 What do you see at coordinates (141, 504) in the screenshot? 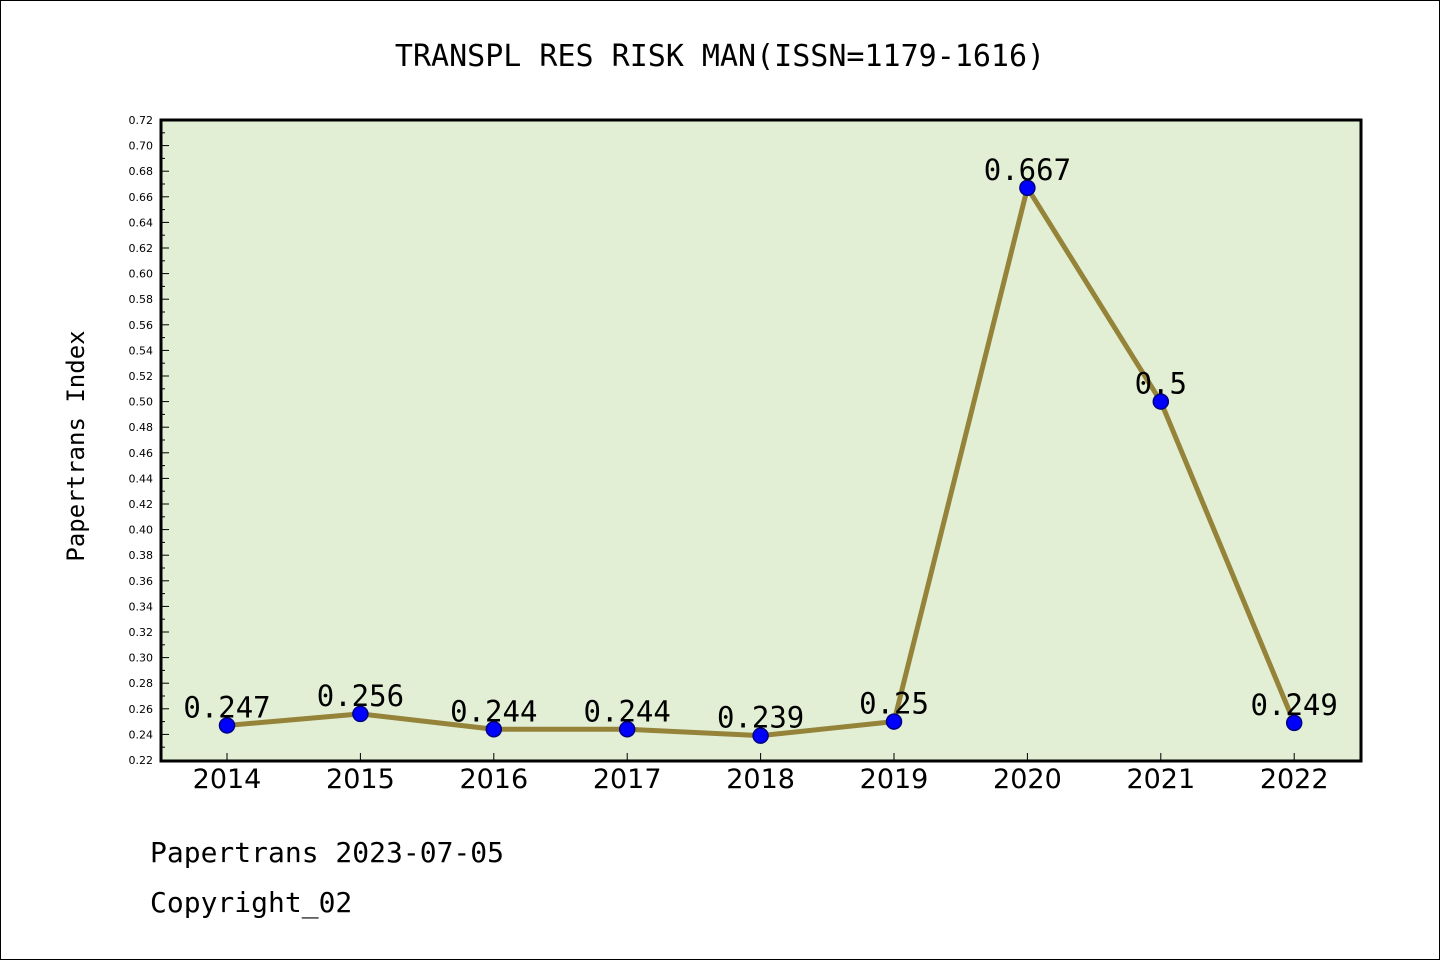
I see `y-tick-label: 0.42` at bounding box center [141, 504].